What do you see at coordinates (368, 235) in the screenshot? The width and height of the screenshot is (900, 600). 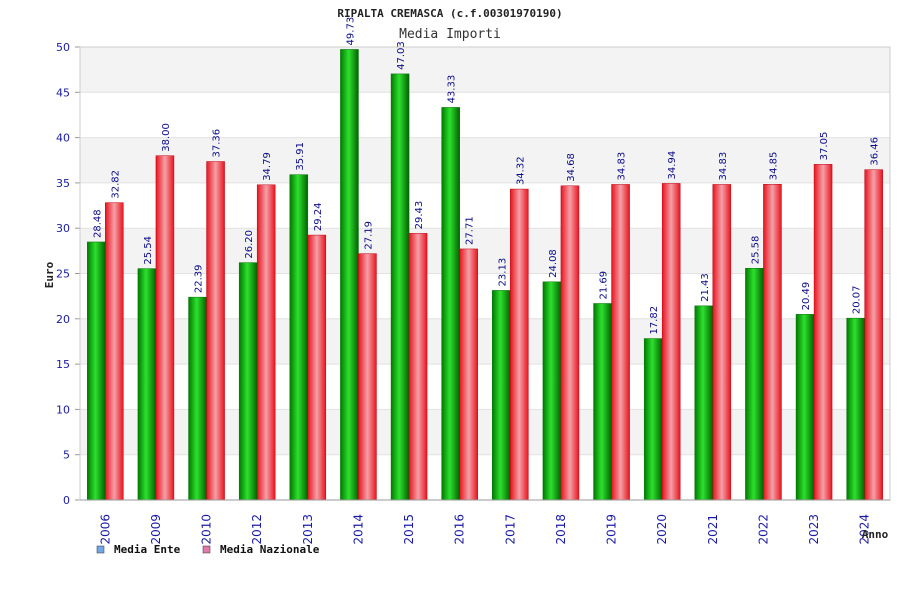 I see `value-label-media-nazionale-2014: 27.19` at bounding box center [368, 235].